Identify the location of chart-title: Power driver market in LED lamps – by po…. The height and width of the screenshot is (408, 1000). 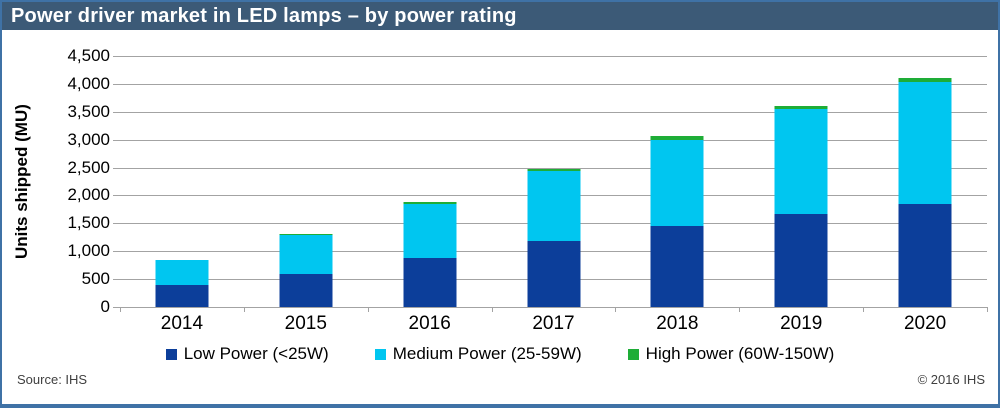
(264, 16).